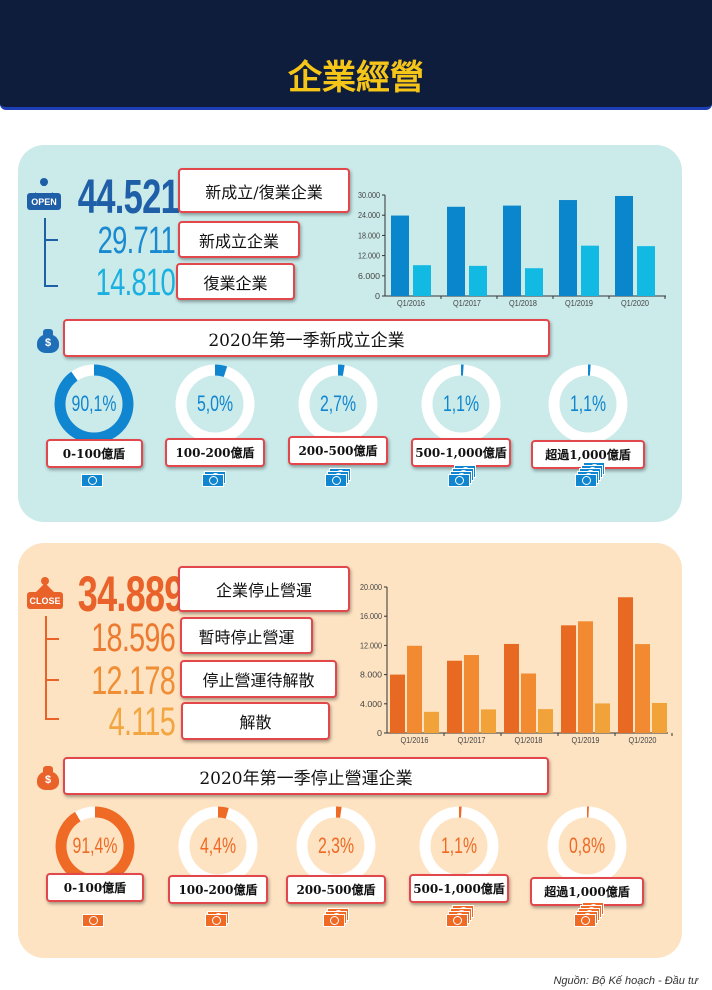 Image resolution: width=712 pixels, height=990 pixels. I want to click on donut-percent: 4,4%, so click(218, 845).